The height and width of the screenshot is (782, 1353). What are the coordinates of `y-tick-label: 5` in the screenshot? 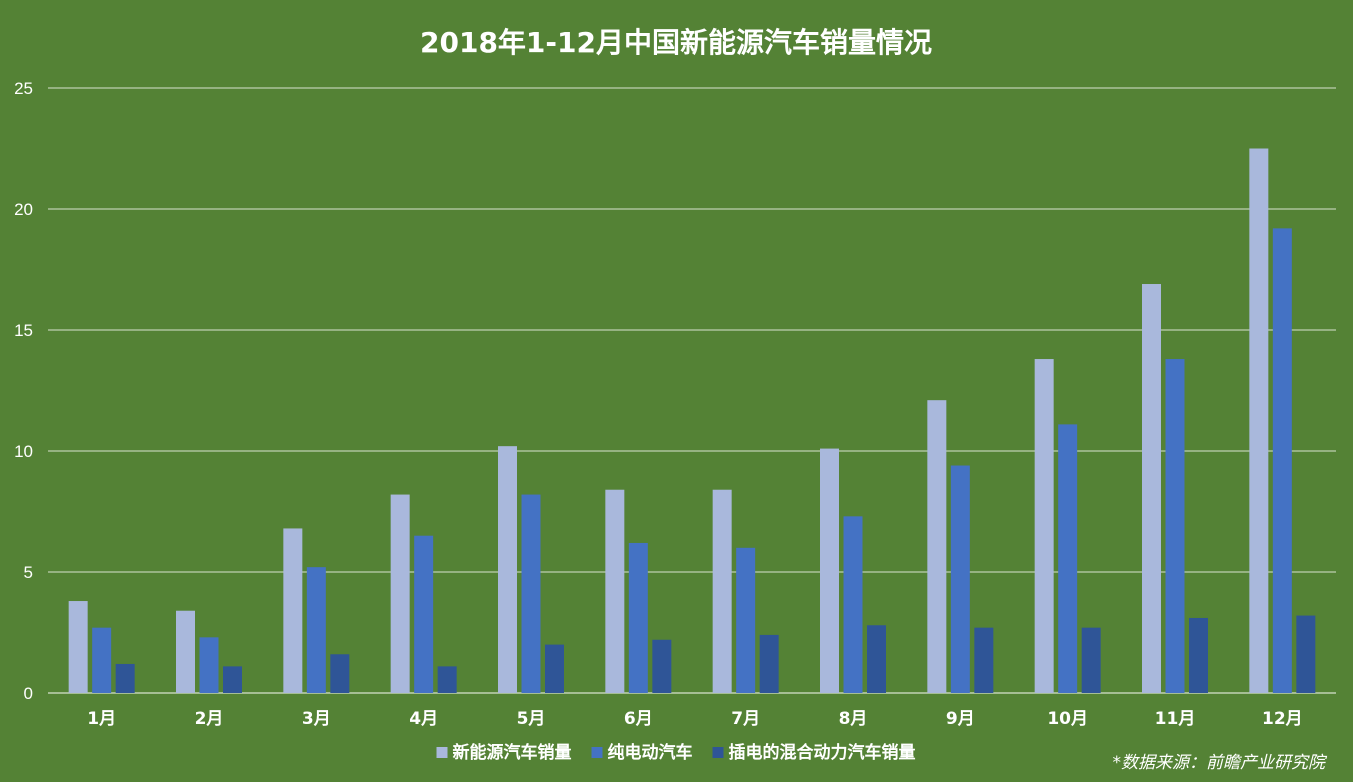 It's located at (28, 572).